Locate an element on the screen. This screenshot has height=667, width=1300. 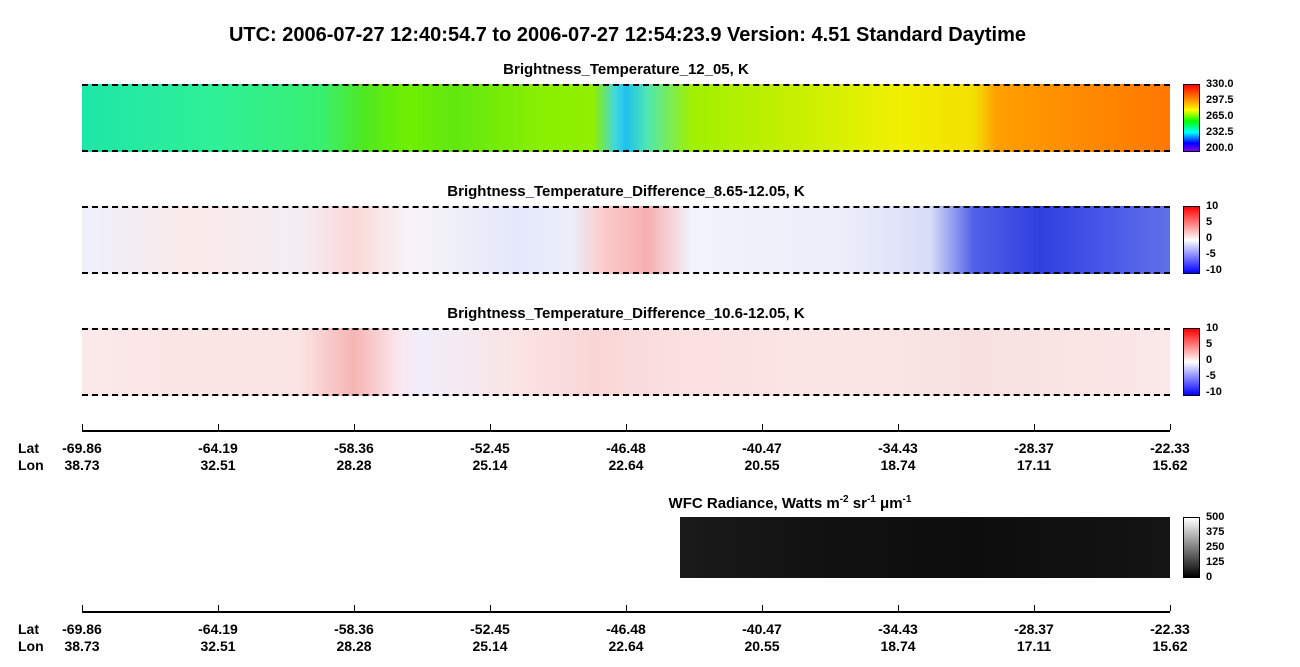
title-part: WFC Radiance, Watts m is located at coordinates (754, 503).